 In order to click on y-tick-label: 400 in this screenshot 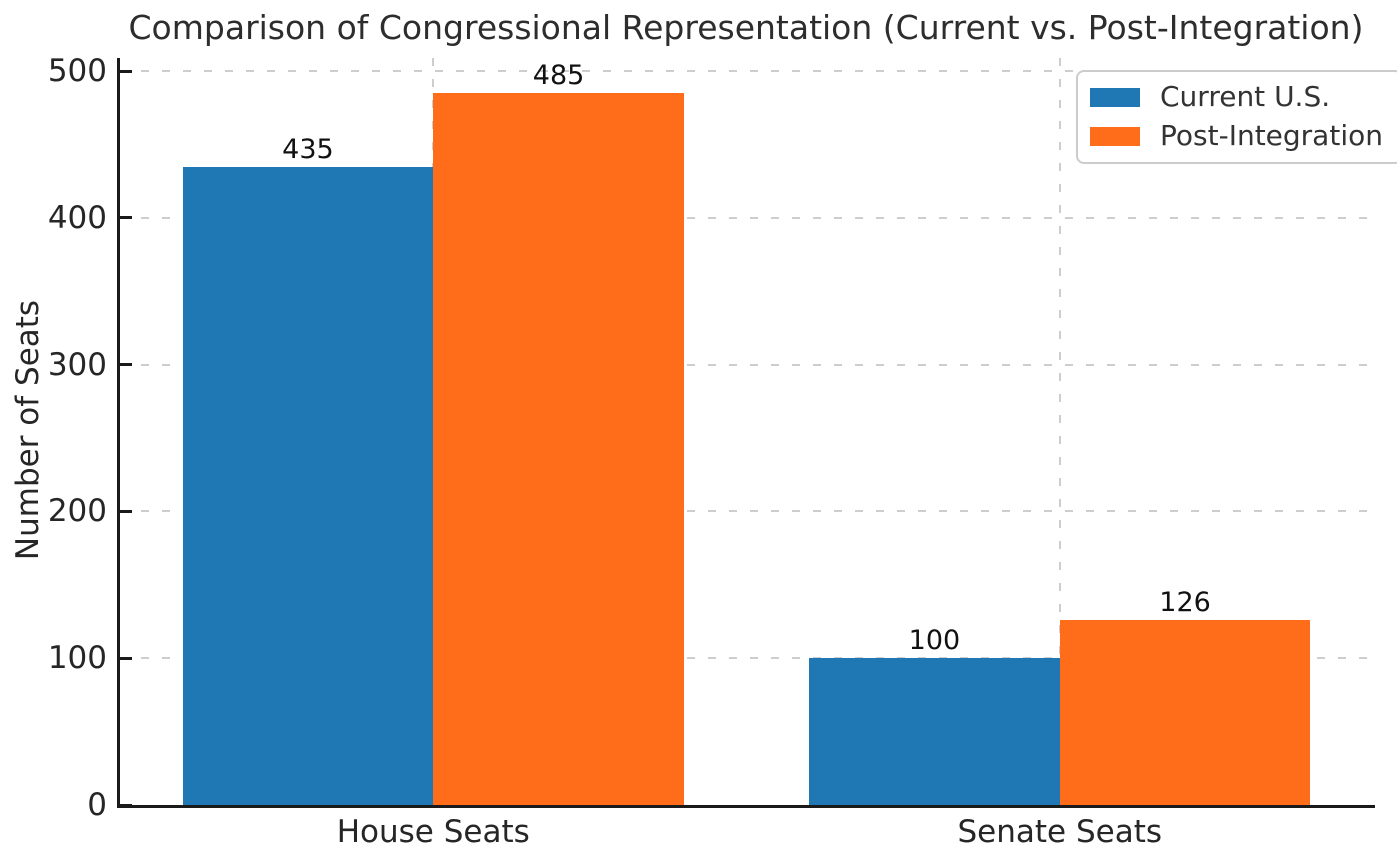, I will do `click(77, 217)`.